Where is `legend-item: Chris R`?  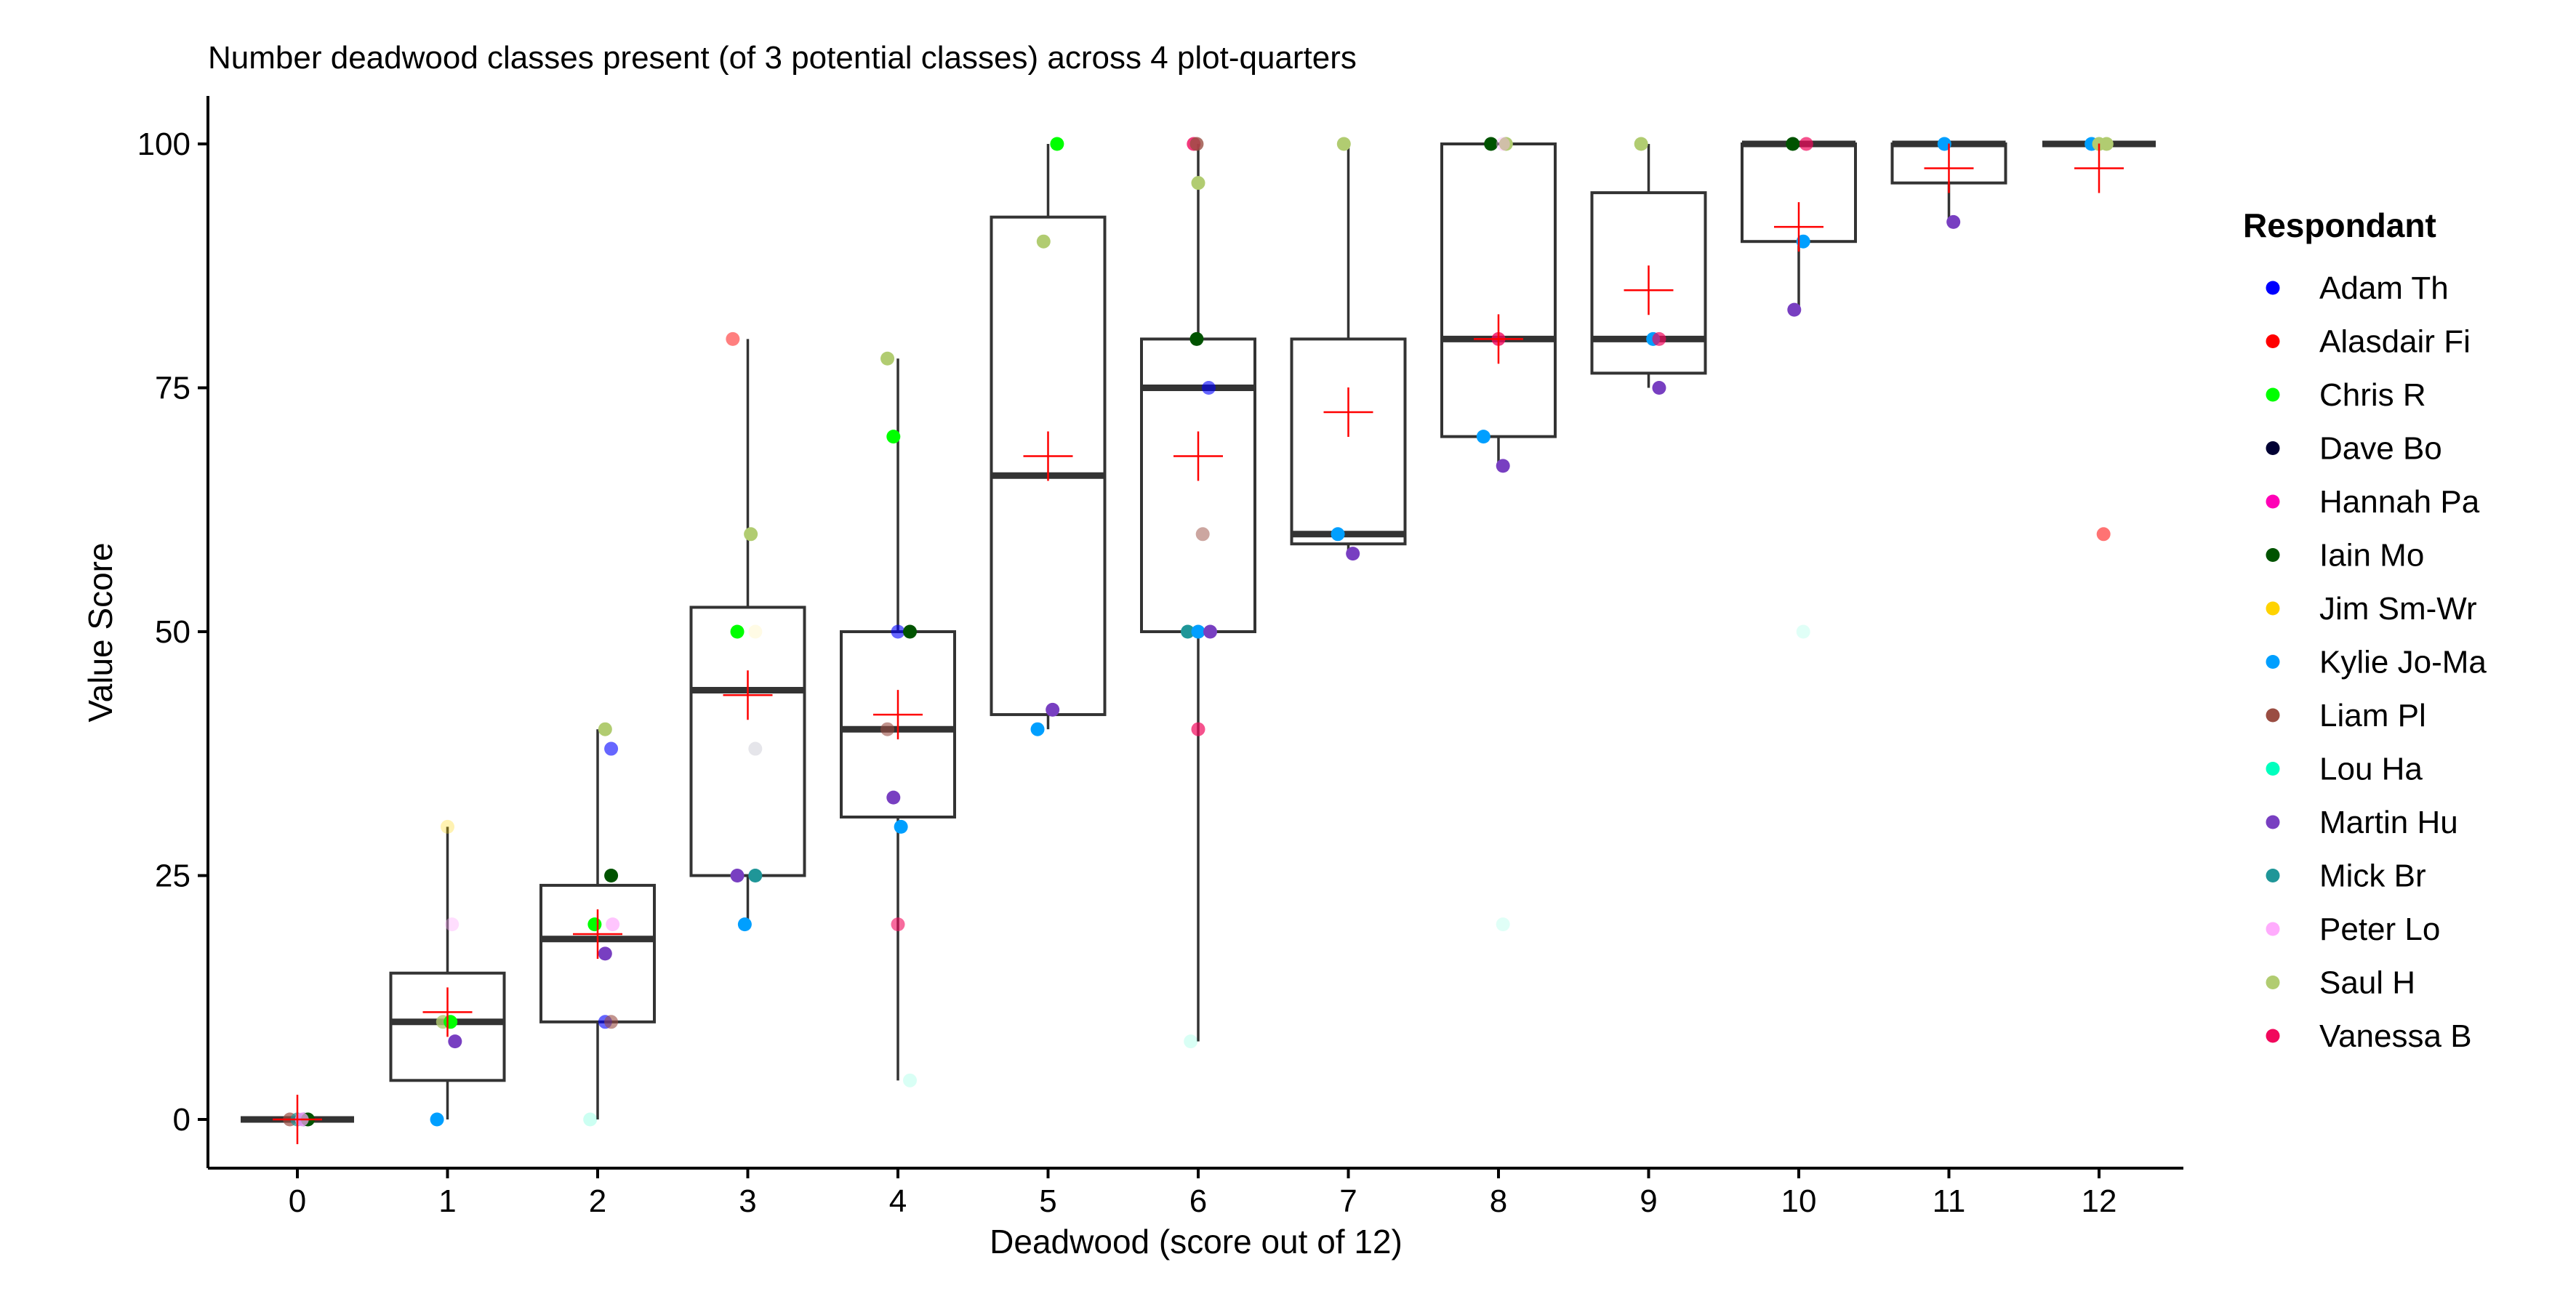
legend-item: Chris R is located at coordinates (2346, 395).